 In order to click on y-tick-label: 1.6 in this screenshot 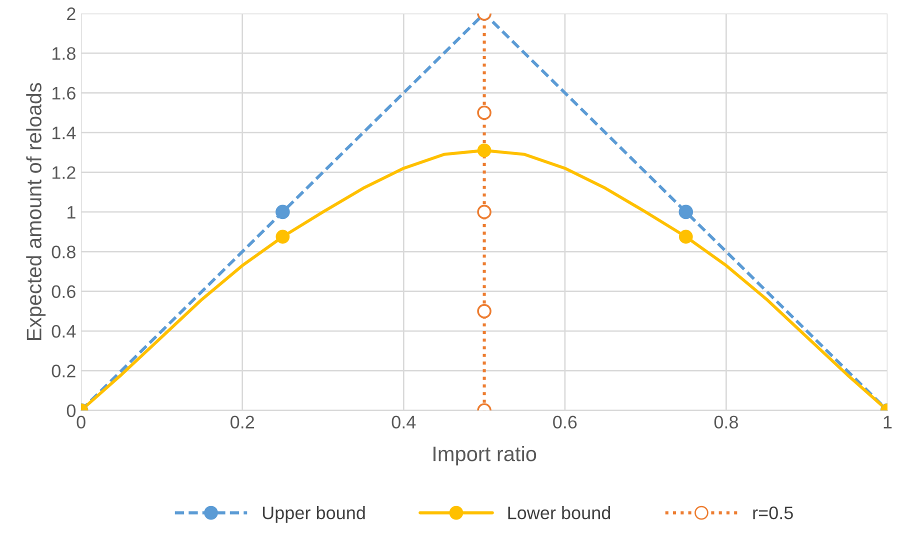, I will do `click(64, 93)`.